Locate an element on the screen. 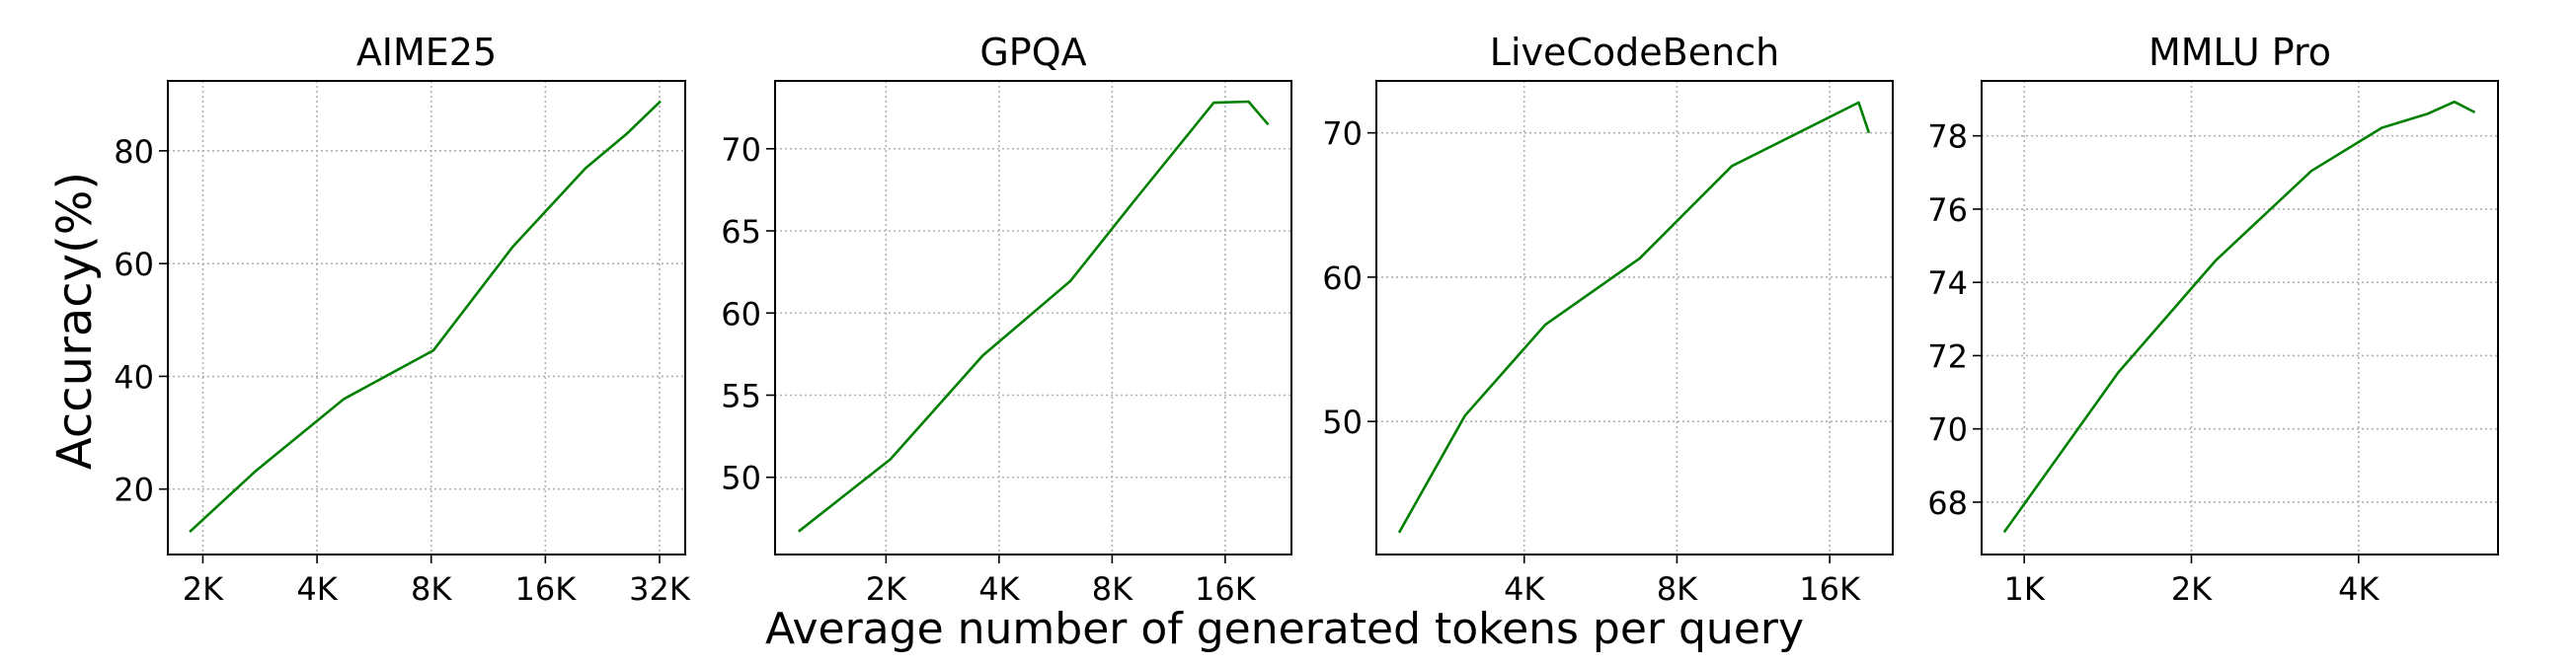 The width and height of the screenshot is (2576, 666). y-axis-label: Accuracy(%) is located at coordinates (75, 321).